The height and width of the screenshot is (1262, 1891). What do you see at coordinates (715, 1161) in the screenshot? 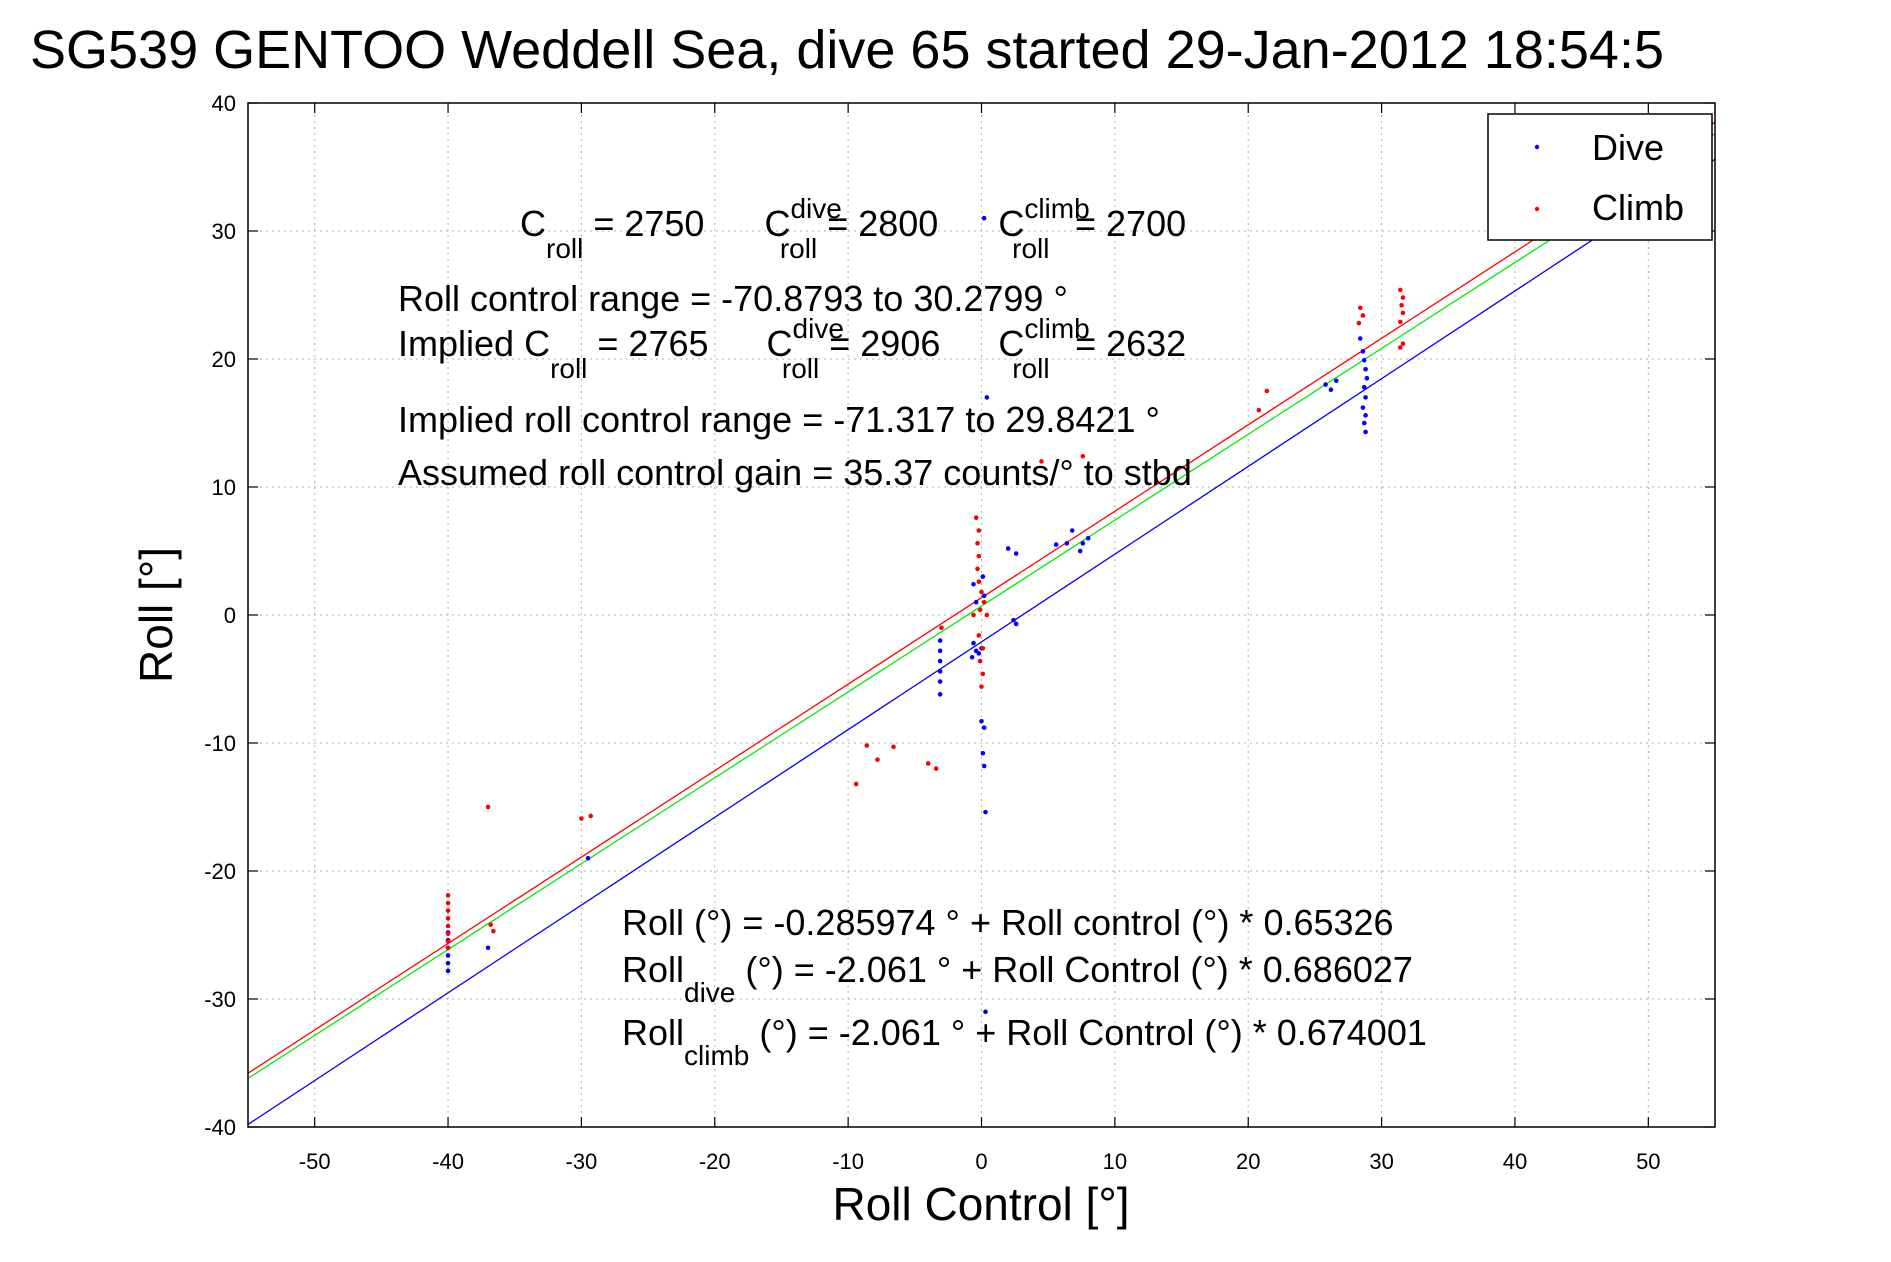
I see `x-tick-label: -20` at bounding box center [715, 1161].